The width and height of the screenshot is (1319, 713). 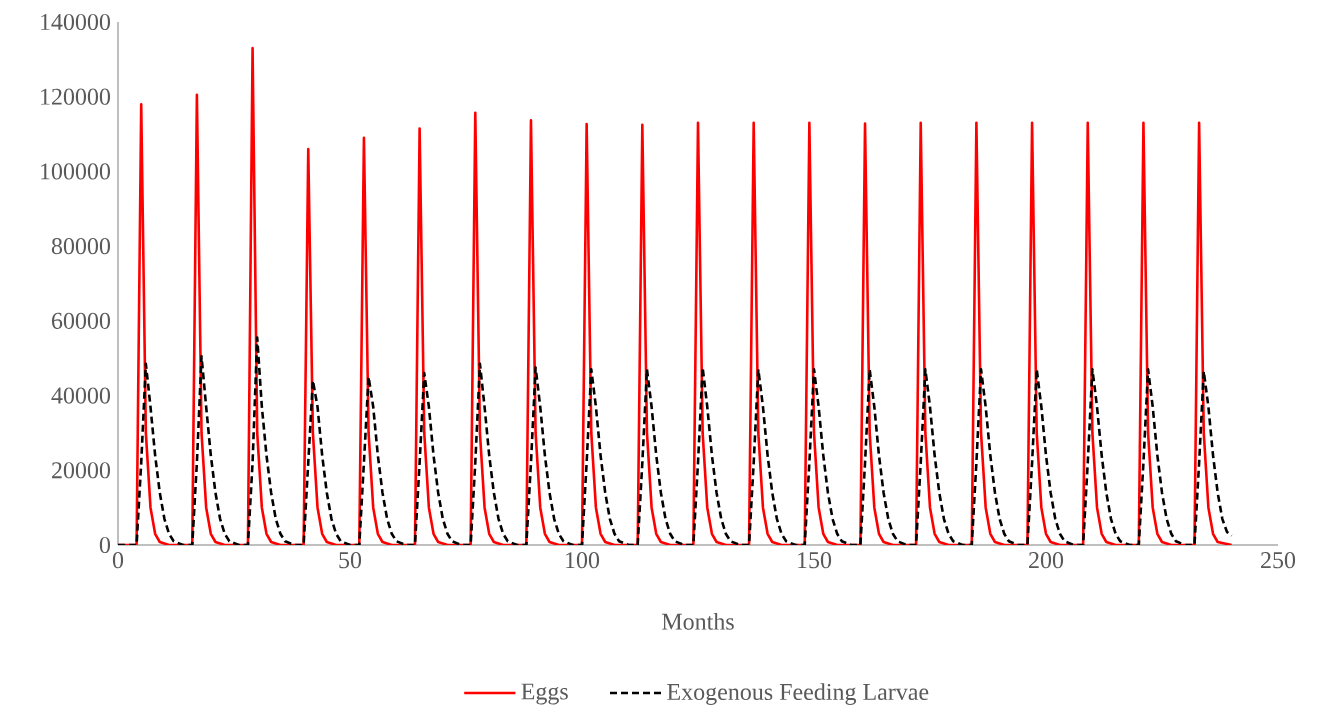 I want to click on y-tick-label: 40000, so click(x=81, y=395).